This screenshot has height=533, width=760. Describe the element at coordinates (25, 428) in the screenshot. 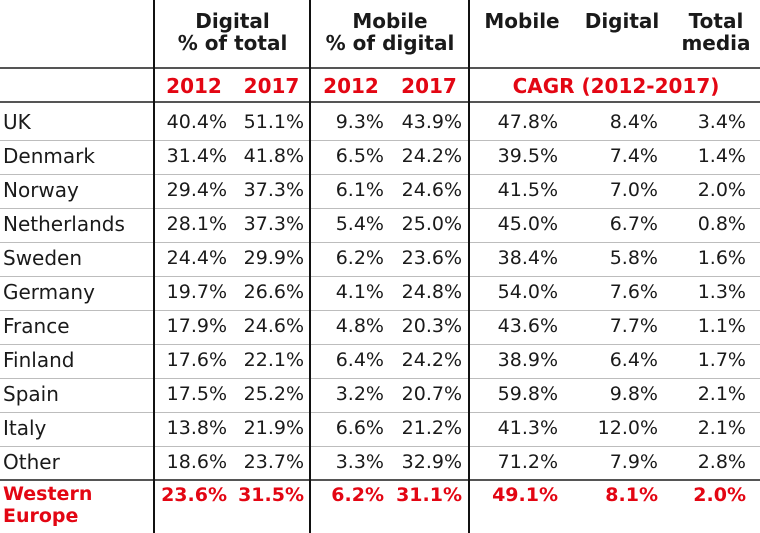

I see `row-label: Italy` at that location.